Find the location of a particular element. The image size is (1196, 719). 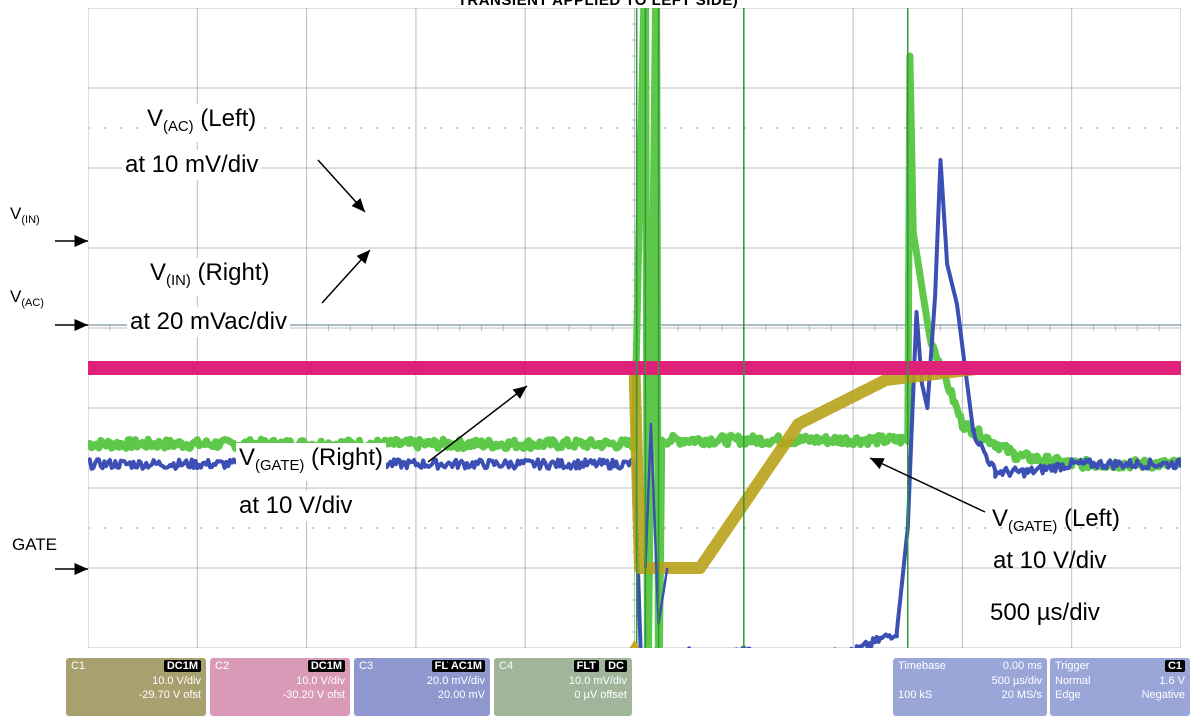

vgate-right-label: V(GATE) (Right) is located at coordinates (311, 462).